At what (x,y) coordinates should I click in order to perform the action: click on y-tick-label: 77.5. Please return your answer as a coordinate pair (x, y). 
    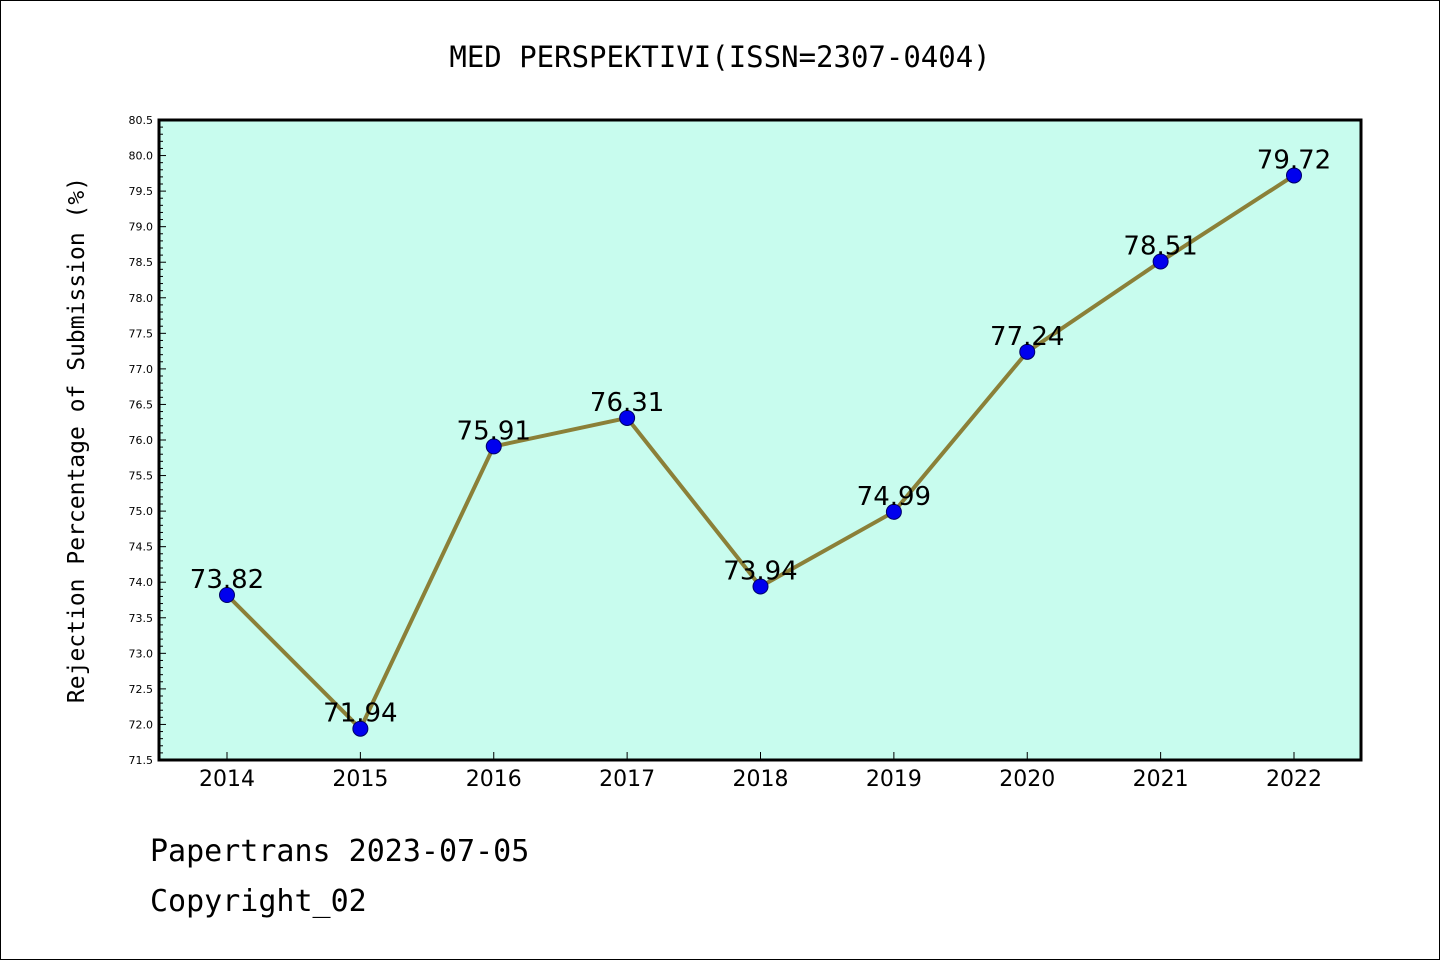
    Looking at the image, I should click on (141, 333).